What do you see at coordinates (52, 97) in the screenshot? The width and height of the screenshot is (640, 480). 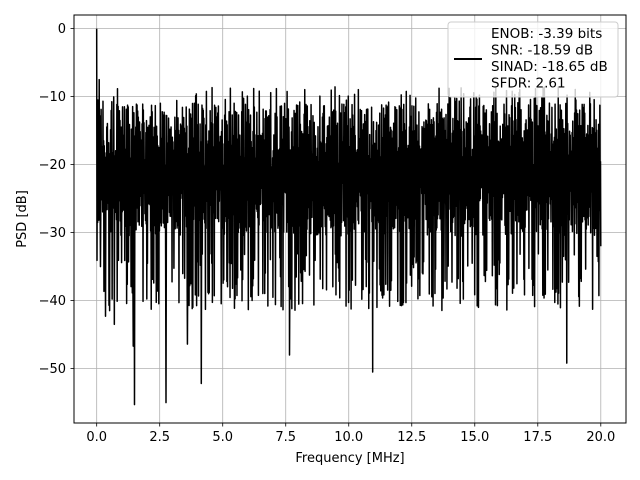 I see `y-tick-label: −10` at bounding box center [52, 97].